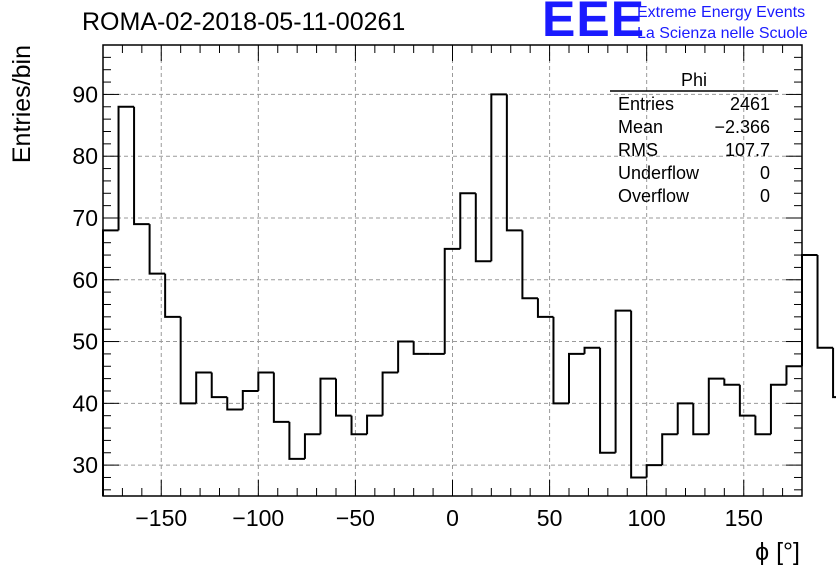  I want to click on chart-title: ROMA-02-2018-05-11-00261, so click(244, 22).